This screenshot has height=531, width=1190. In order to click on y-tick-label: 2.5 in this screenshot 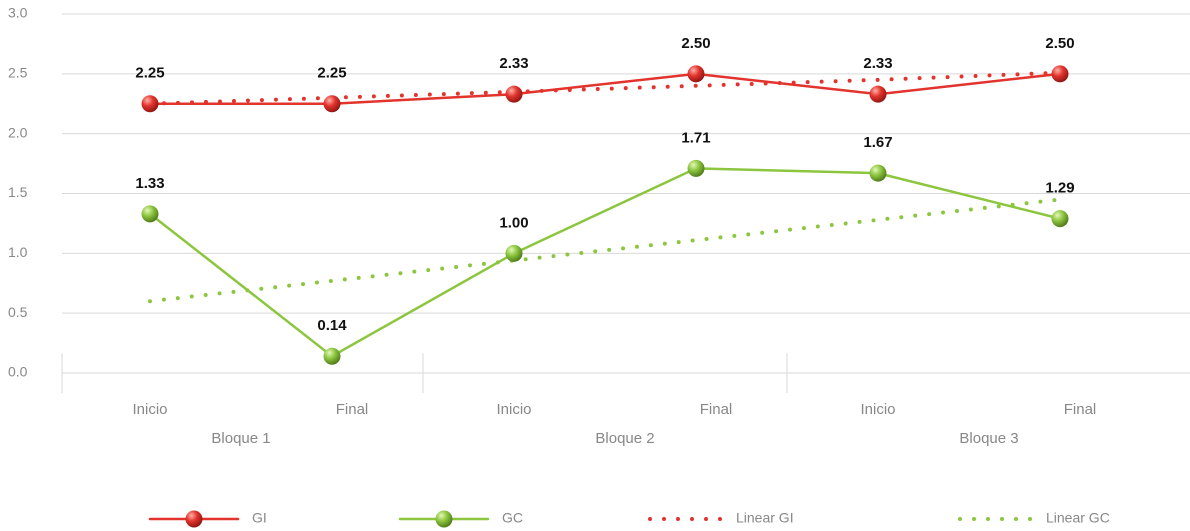, I will do `click(18, 73)`.